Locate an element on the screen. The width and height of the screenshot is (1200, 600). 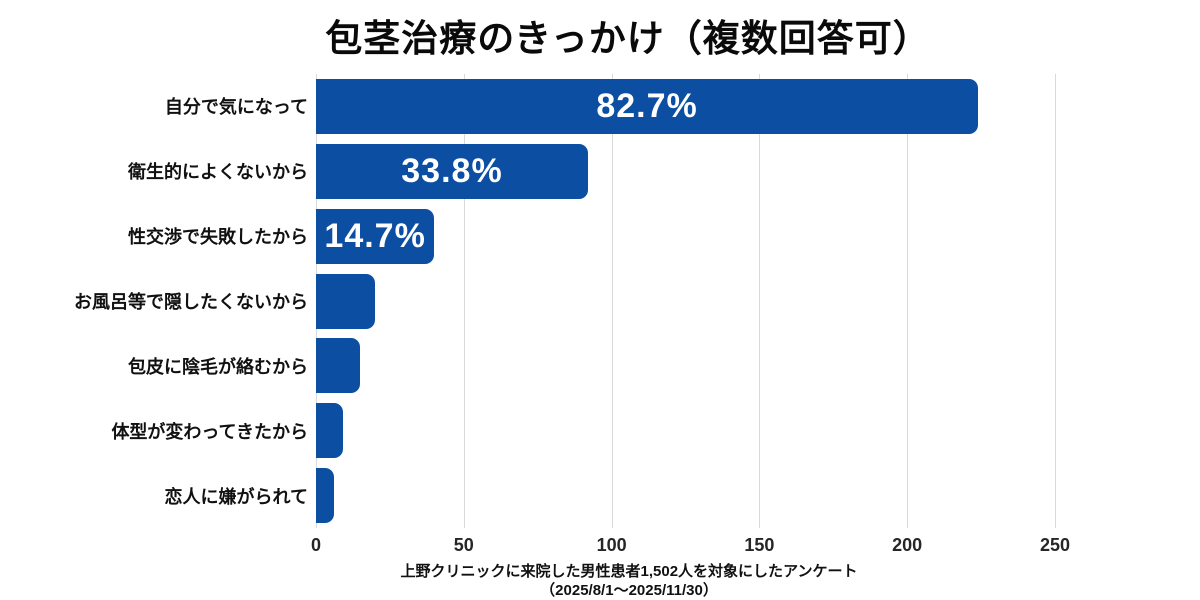
bar-1: 33.8% is located at coordinates (452, 171).